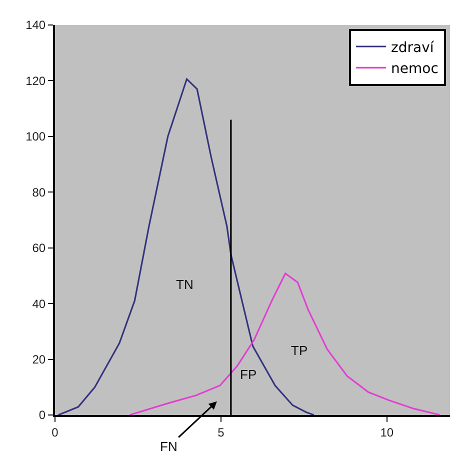 The height and width of the screenshot is (475, 456). I want to click on legend-label: nemoc, so click(414, 69).